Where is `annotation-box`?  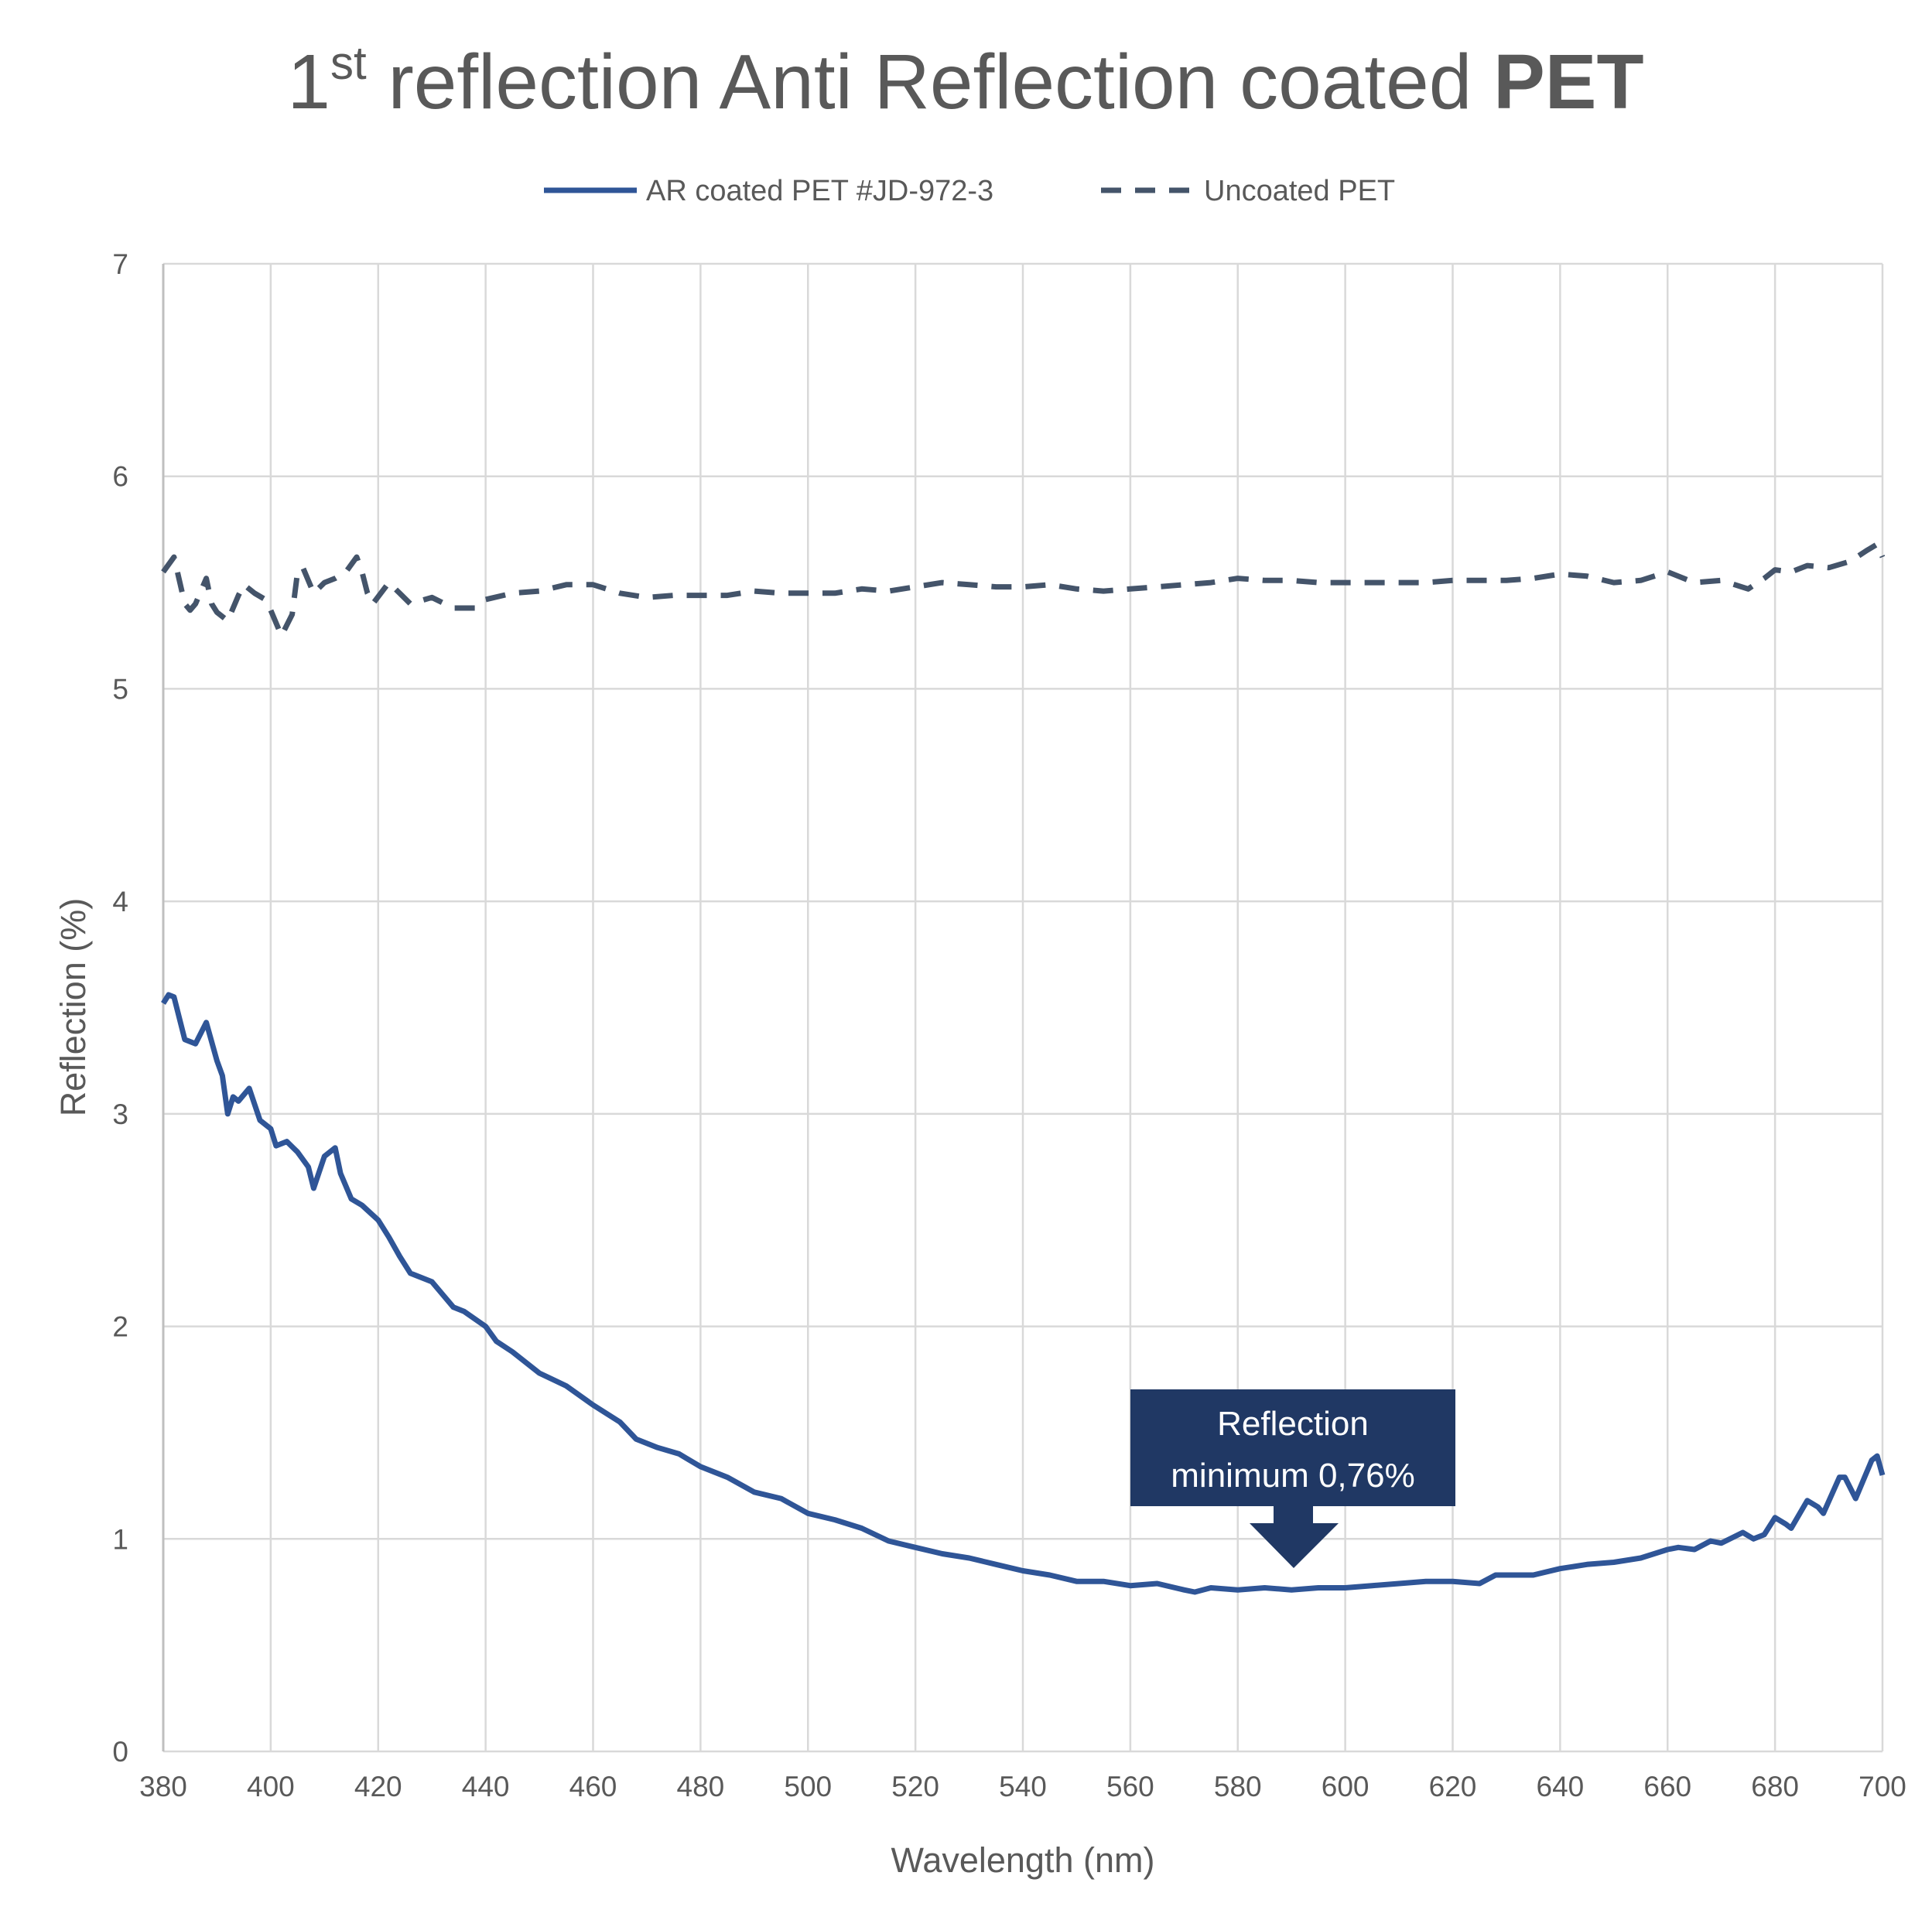 annotation-box is located at coordinates (1292, 1447).